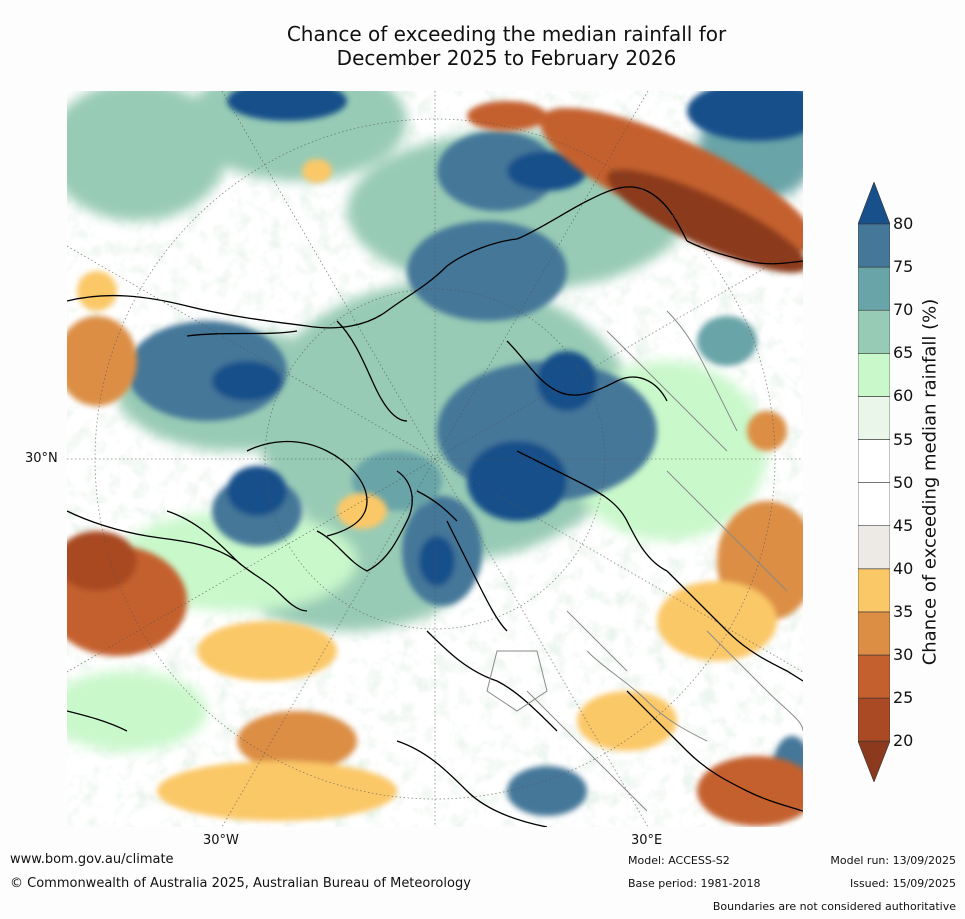  What do you see at coordinates (903, 439) in the screenshot?
I see `colorbar-tick-55: 55` at bounding box center [903, 439].